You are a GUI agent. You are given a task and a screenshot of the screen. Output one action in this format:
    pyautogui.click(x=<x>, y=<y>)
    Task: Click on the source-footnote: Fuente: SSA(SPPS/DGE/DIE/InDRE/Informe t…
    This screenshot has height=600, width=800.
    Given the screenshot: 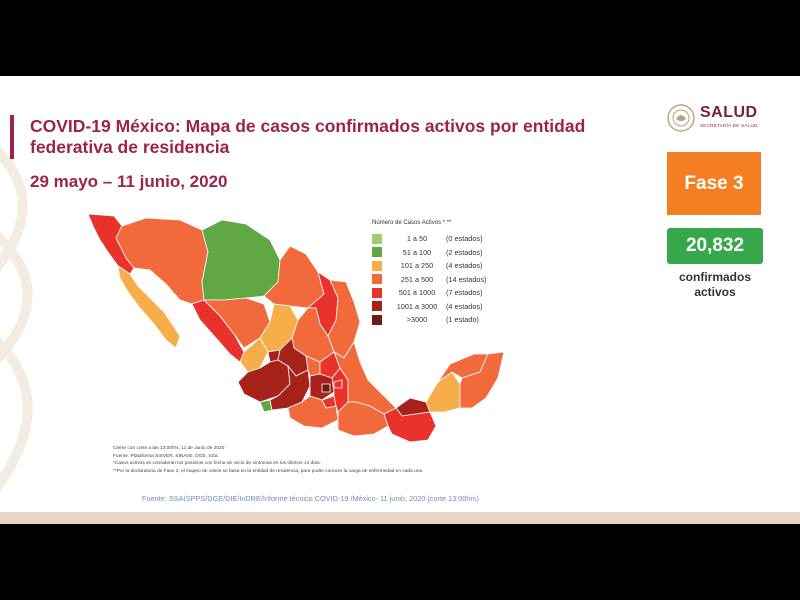 What is the action you would take?
    pyautogui.click(x=310, y=498)
    